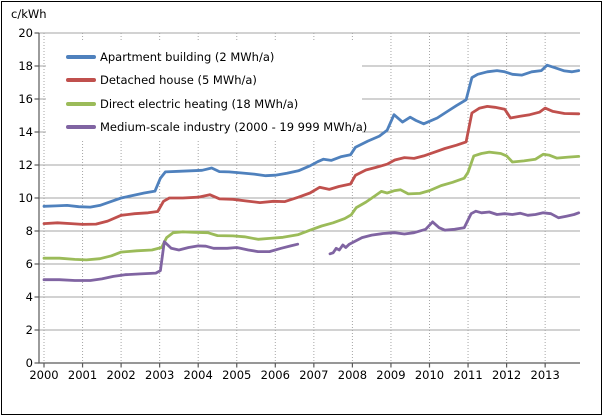 The height and width of the screenshot is (418, 607). What do you see at coordinates (29, 264) in the screenshot?
I see `y-tick-label: 6` at bounding box center [29, 264].